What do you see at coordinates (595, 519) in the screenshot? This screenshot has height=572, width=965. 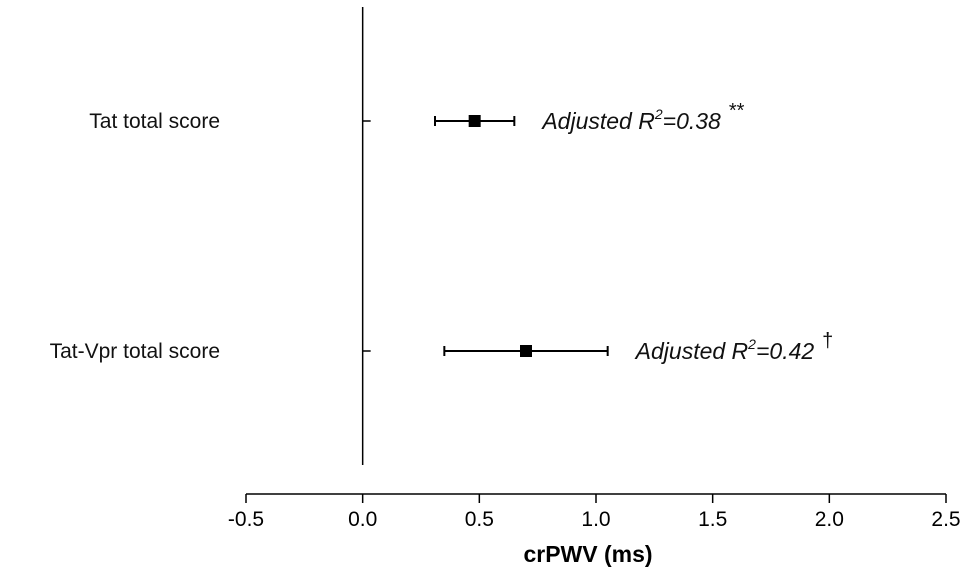 I see `x-tick-label: 1.0` at bounding box center [595, 519].